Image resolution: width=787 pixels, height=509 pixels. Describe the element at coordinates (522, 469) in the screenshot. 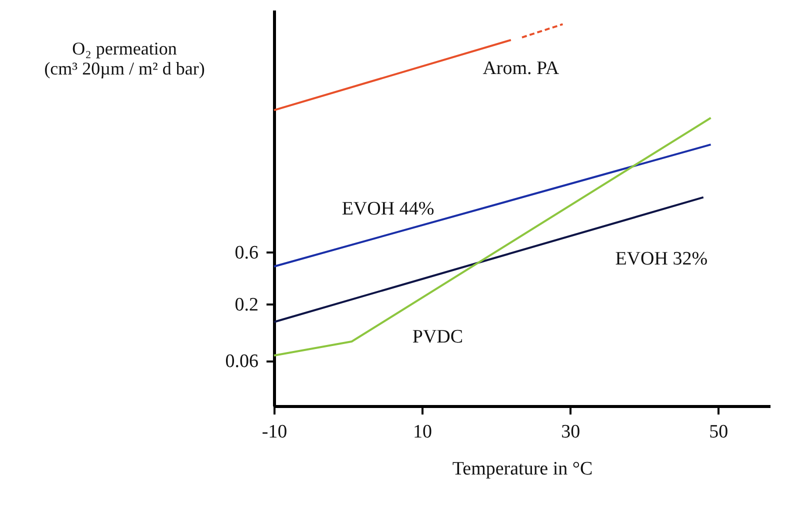

I see `x-axis-title: Temperature in °C` at that location.